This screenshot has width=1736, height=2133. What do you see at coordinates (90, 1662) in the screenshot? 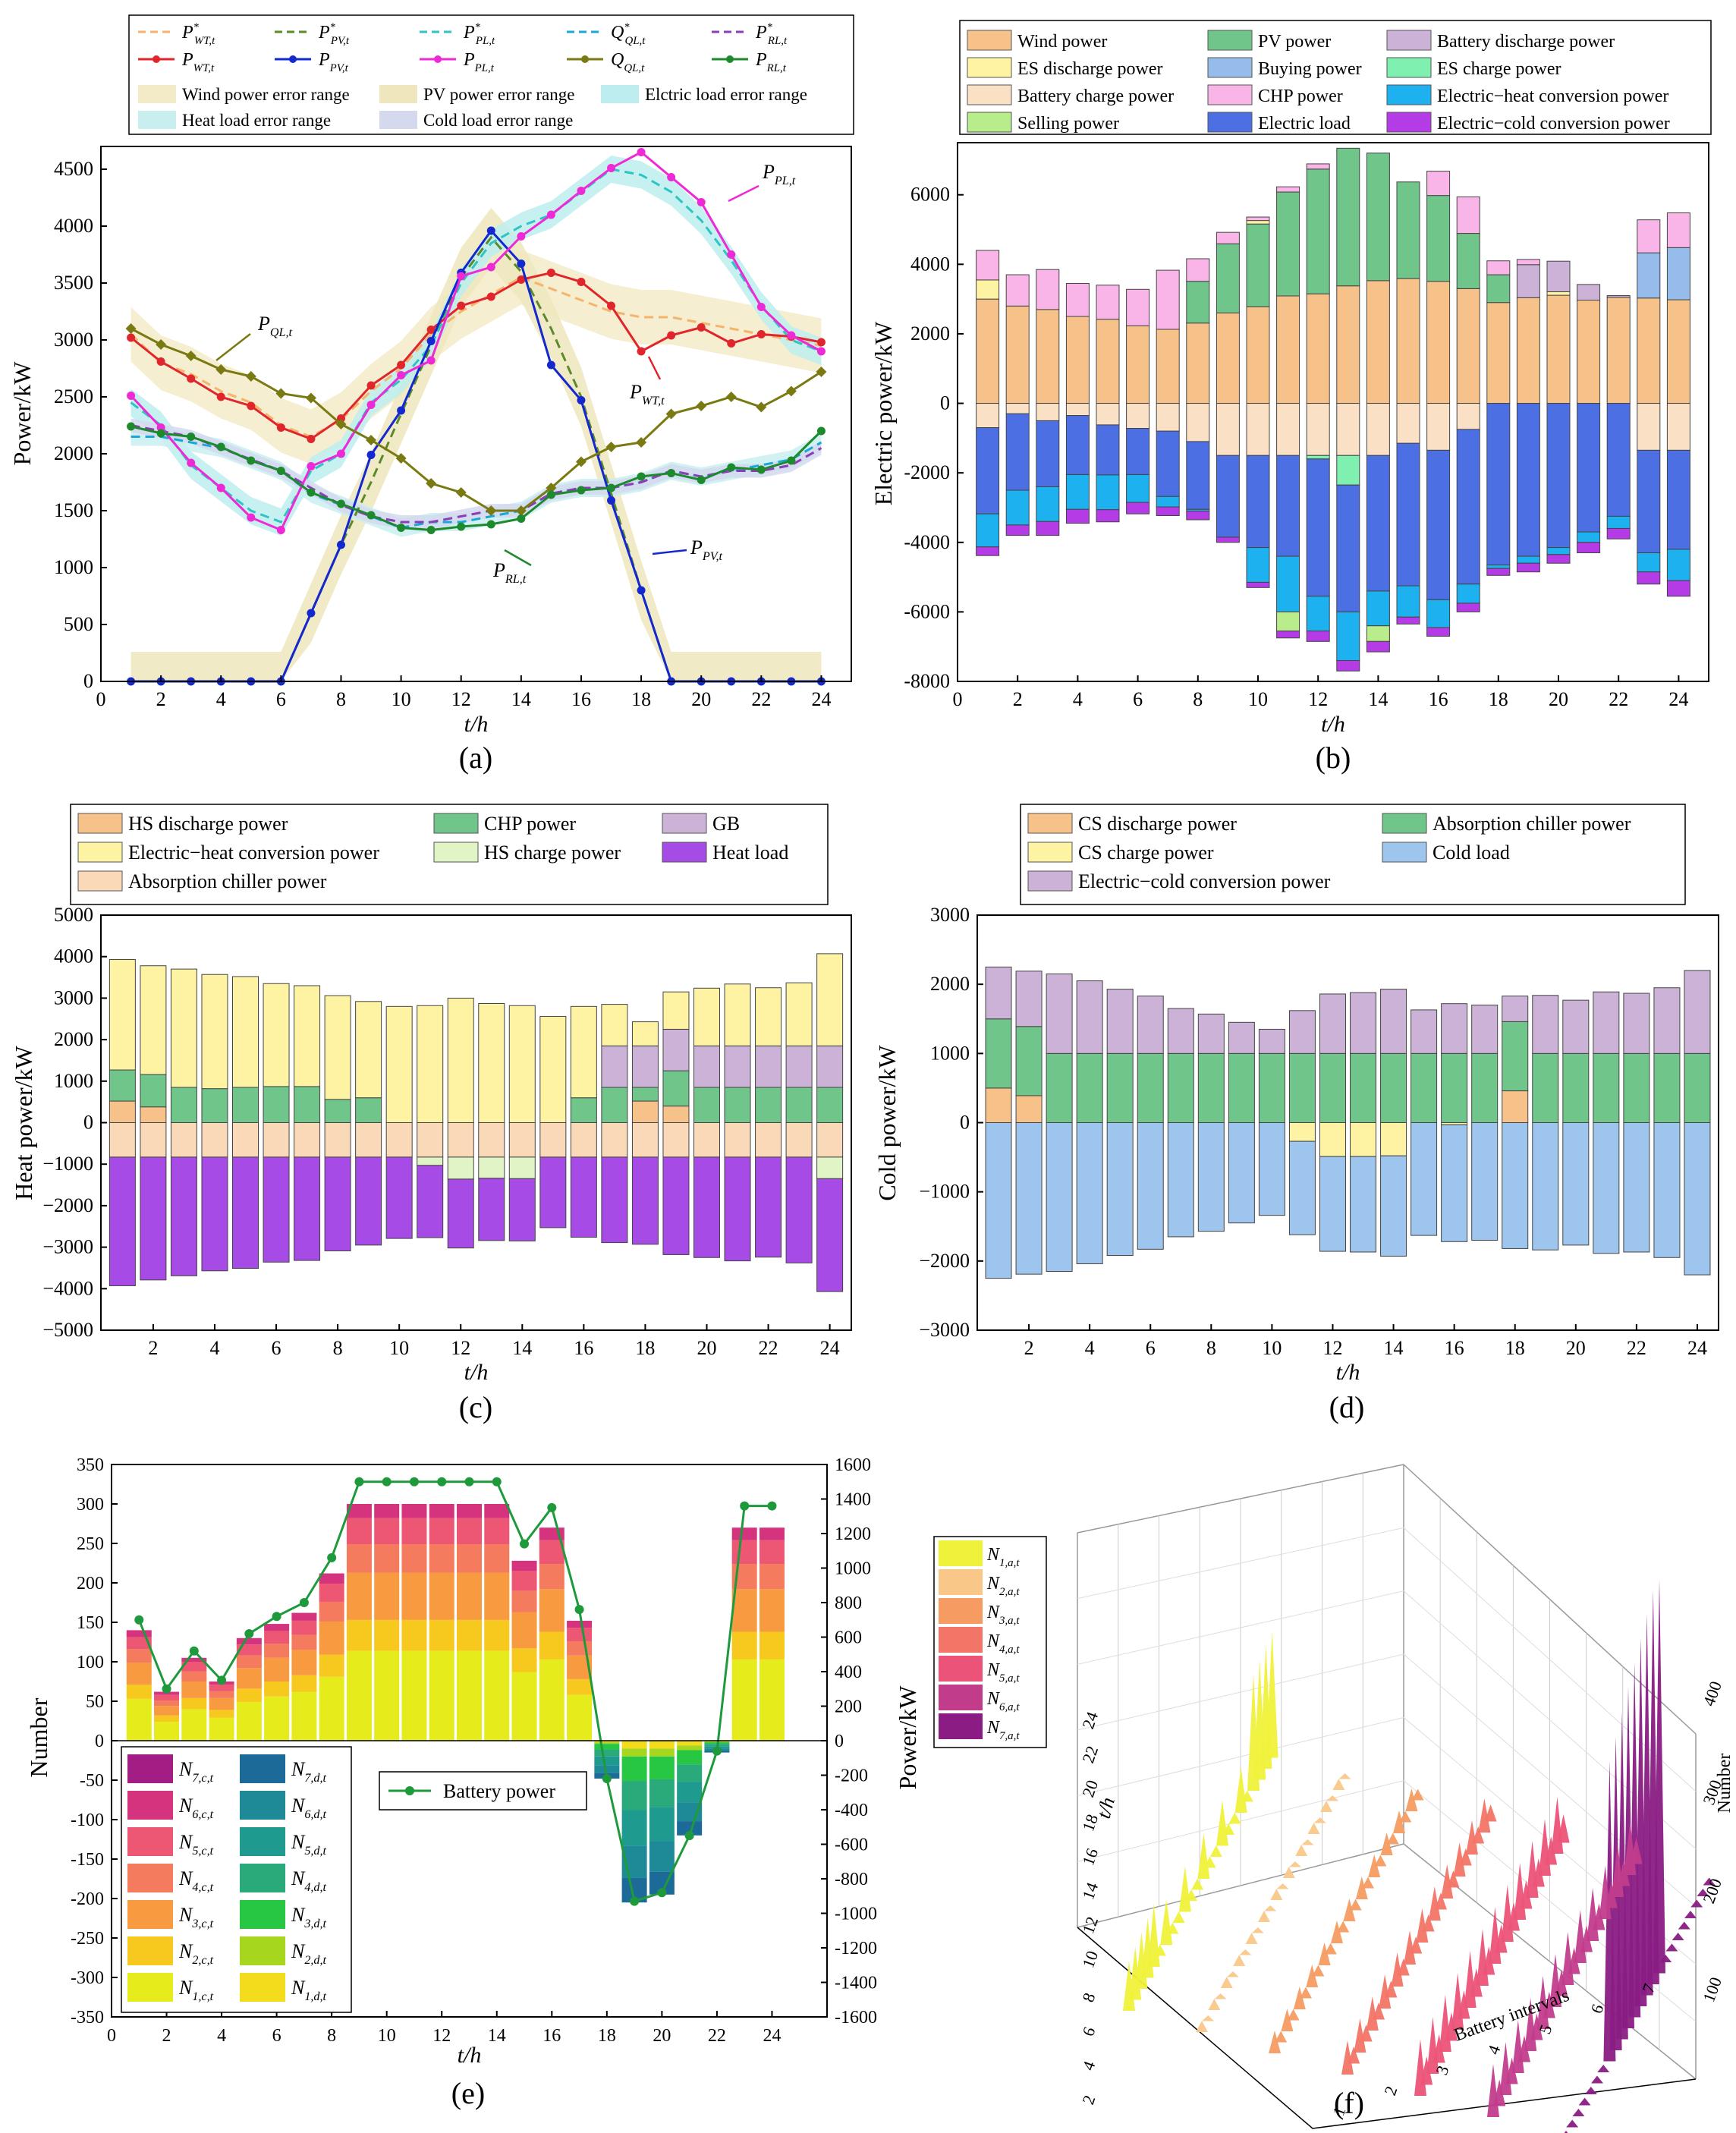
I see `y-tick-label: 100` at bounding box center [90, 1662].